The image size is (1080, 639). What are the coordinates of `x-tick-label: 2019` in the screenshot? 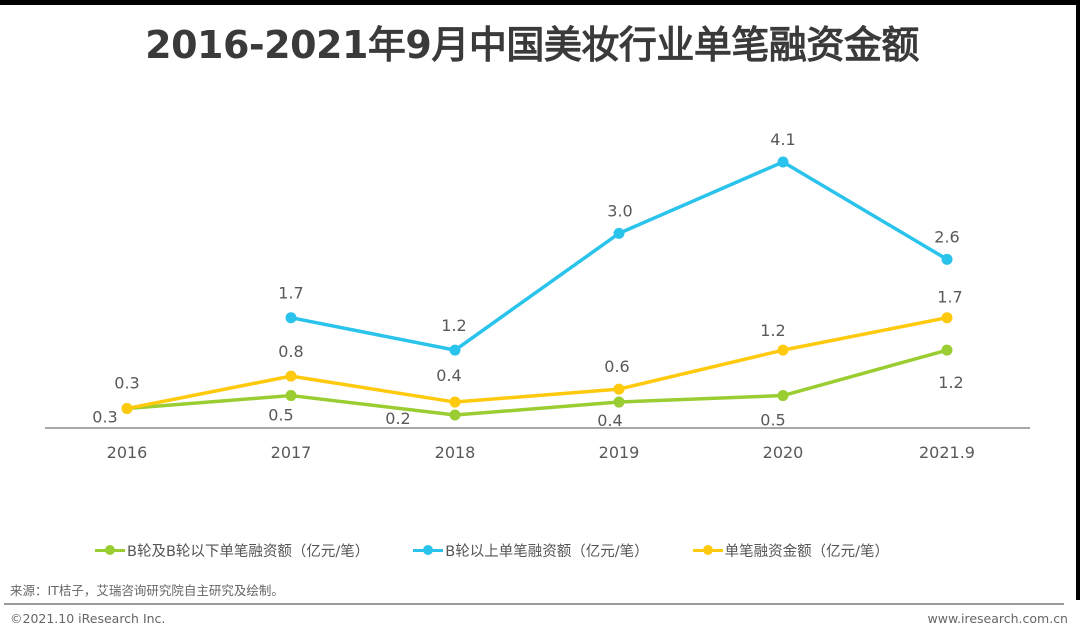 It's located at (619, 452).